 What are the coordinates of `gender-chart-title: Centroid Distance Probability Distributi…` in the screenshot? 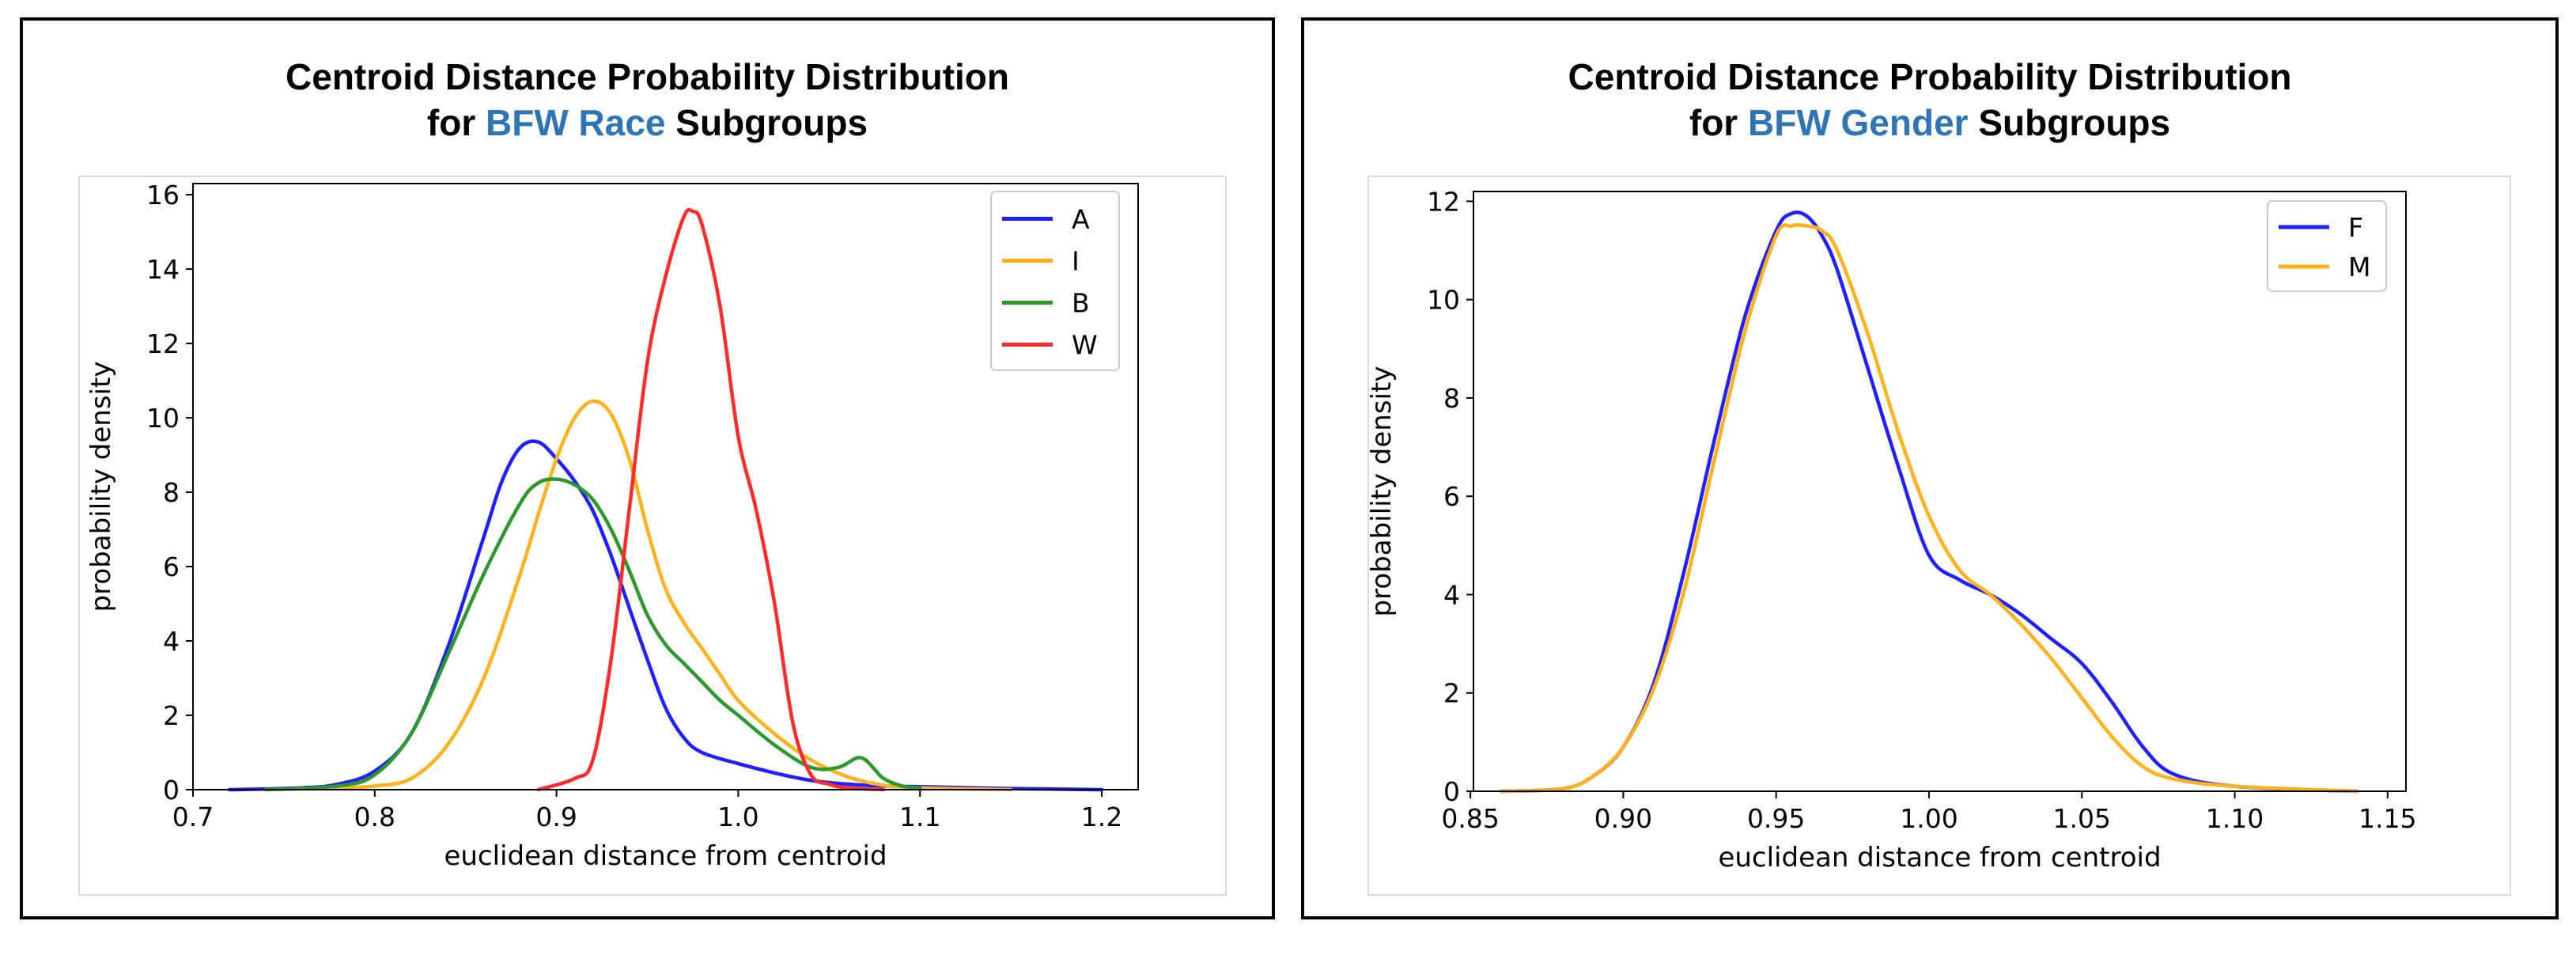 It's located at (1929, 100).